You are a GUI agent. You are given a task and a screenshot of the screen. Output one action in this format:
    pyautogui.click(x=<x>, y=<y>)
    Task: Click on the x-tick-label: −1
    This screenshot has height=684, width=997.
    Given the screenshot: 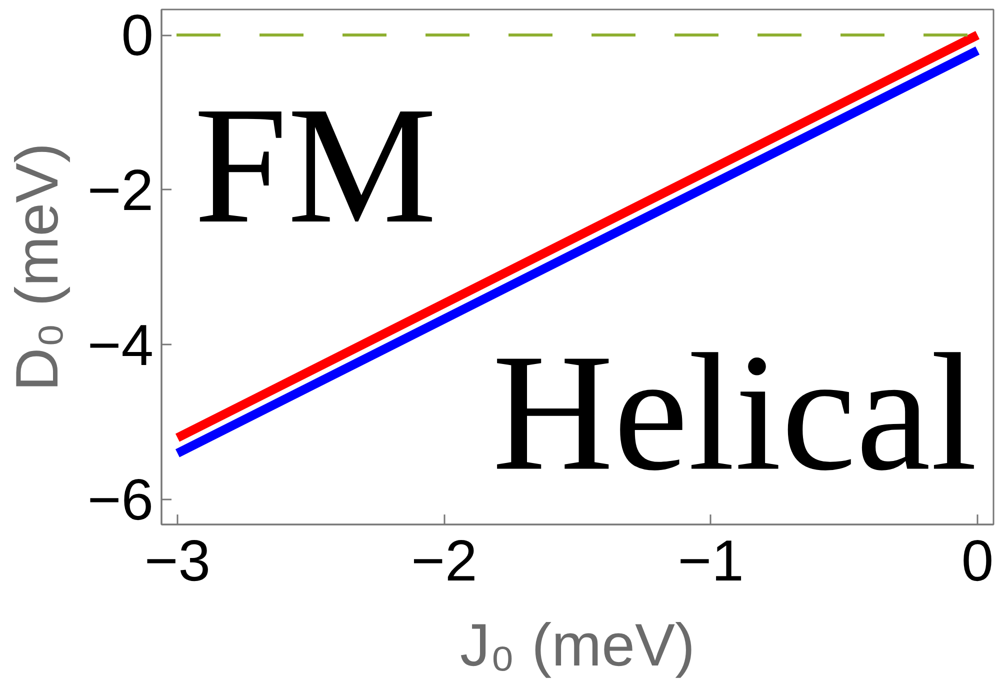 What is the action you would take?
    pyautogui.click(x=711, y=561)
    